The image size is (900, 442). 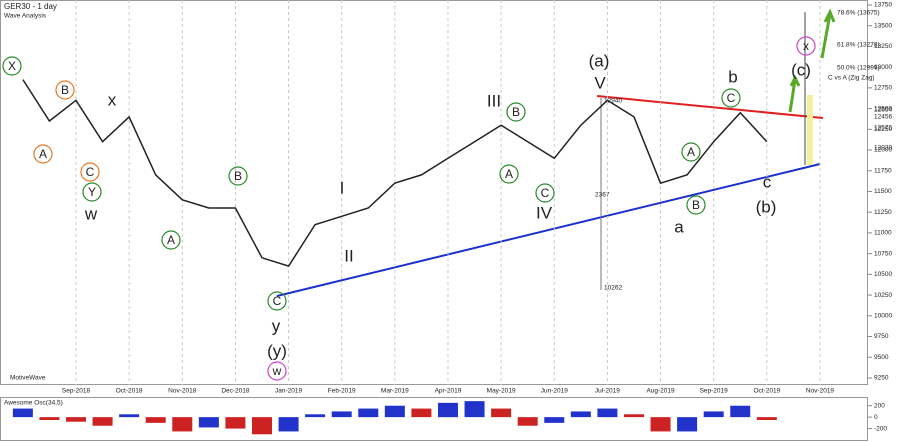 I want to click on fib-label: 50.0% (12999), so click(x=858, y=68).